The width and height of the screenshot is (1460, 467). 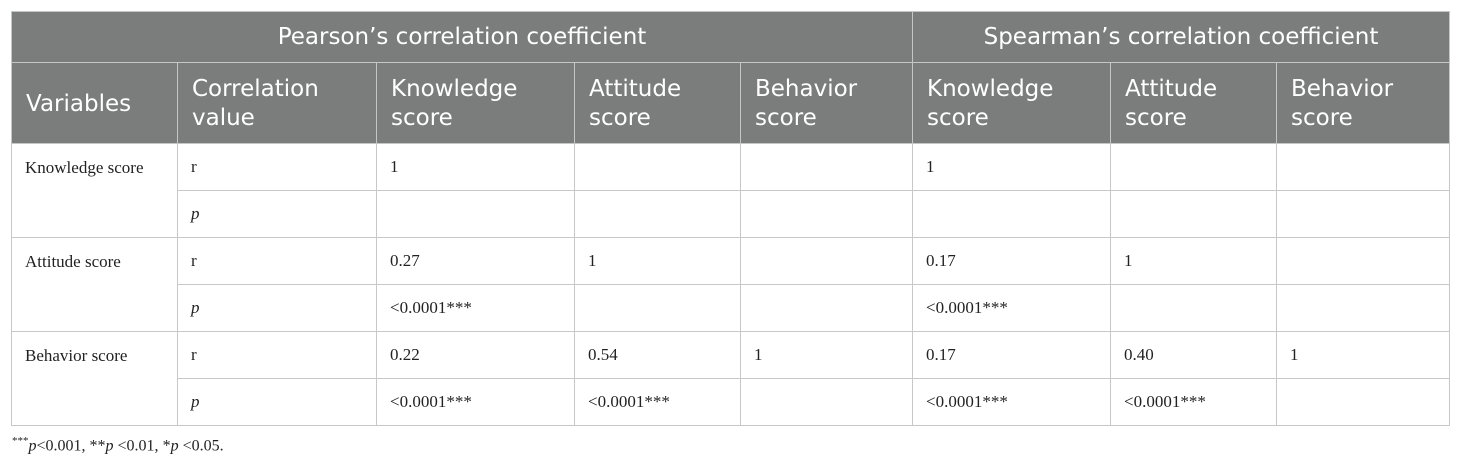 What do you see at coordinates (166, 446) in the screenshot?
I see `footnote-symbol: *` at bounding box center [166, 446].